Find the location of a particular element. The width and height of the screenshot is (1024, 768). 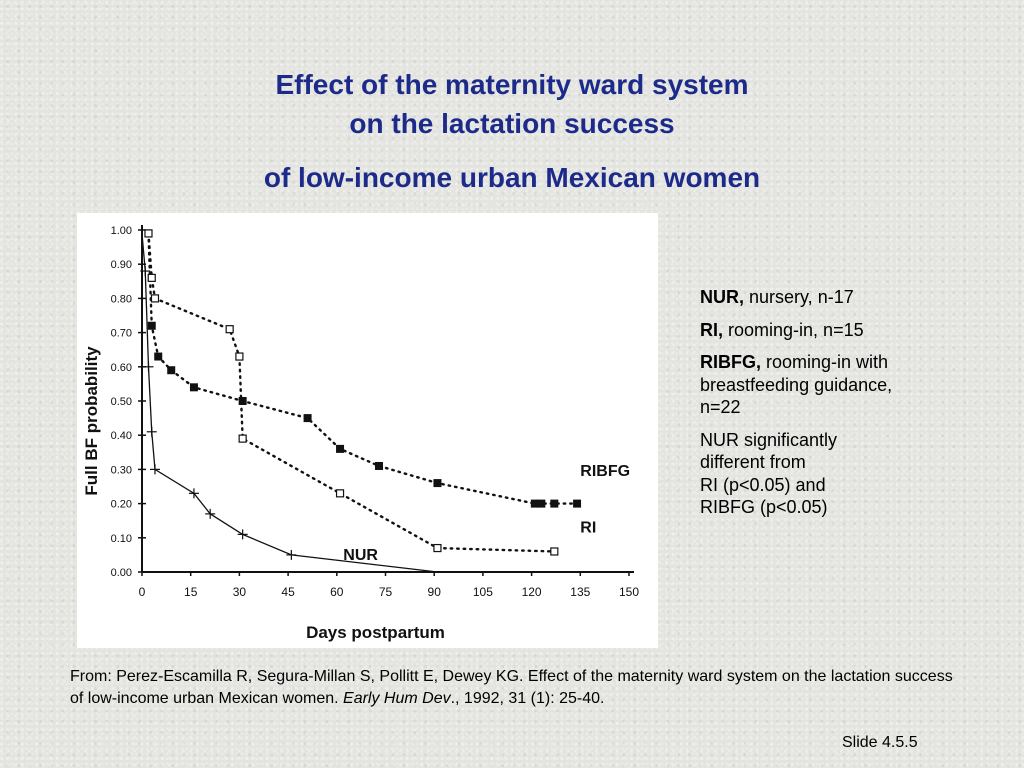

series-label-ri: RI is located at coordinates (588, 528).